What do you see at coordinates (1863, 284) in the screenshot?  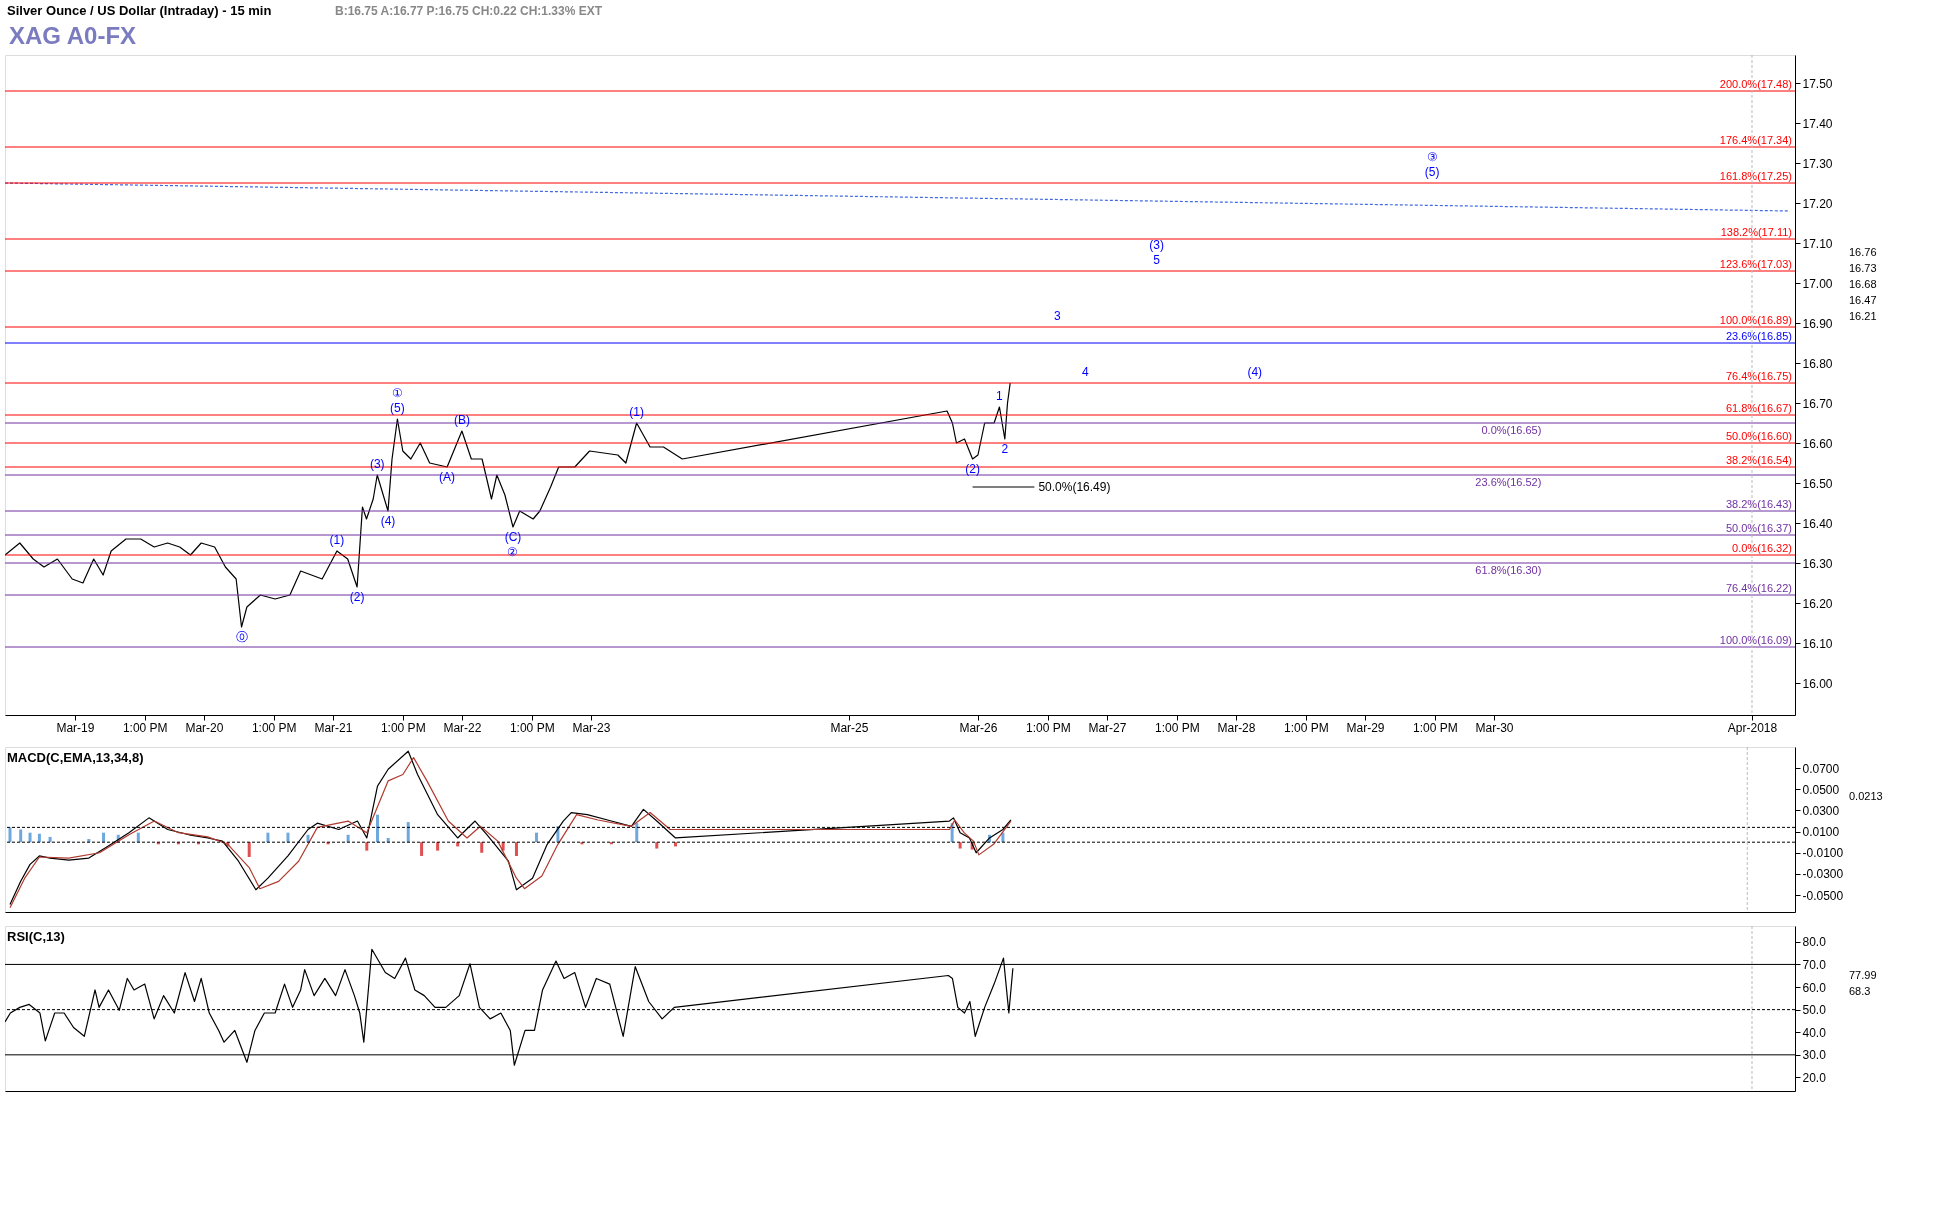 I see `text: 16.68` at bounding box center [1863, 284].